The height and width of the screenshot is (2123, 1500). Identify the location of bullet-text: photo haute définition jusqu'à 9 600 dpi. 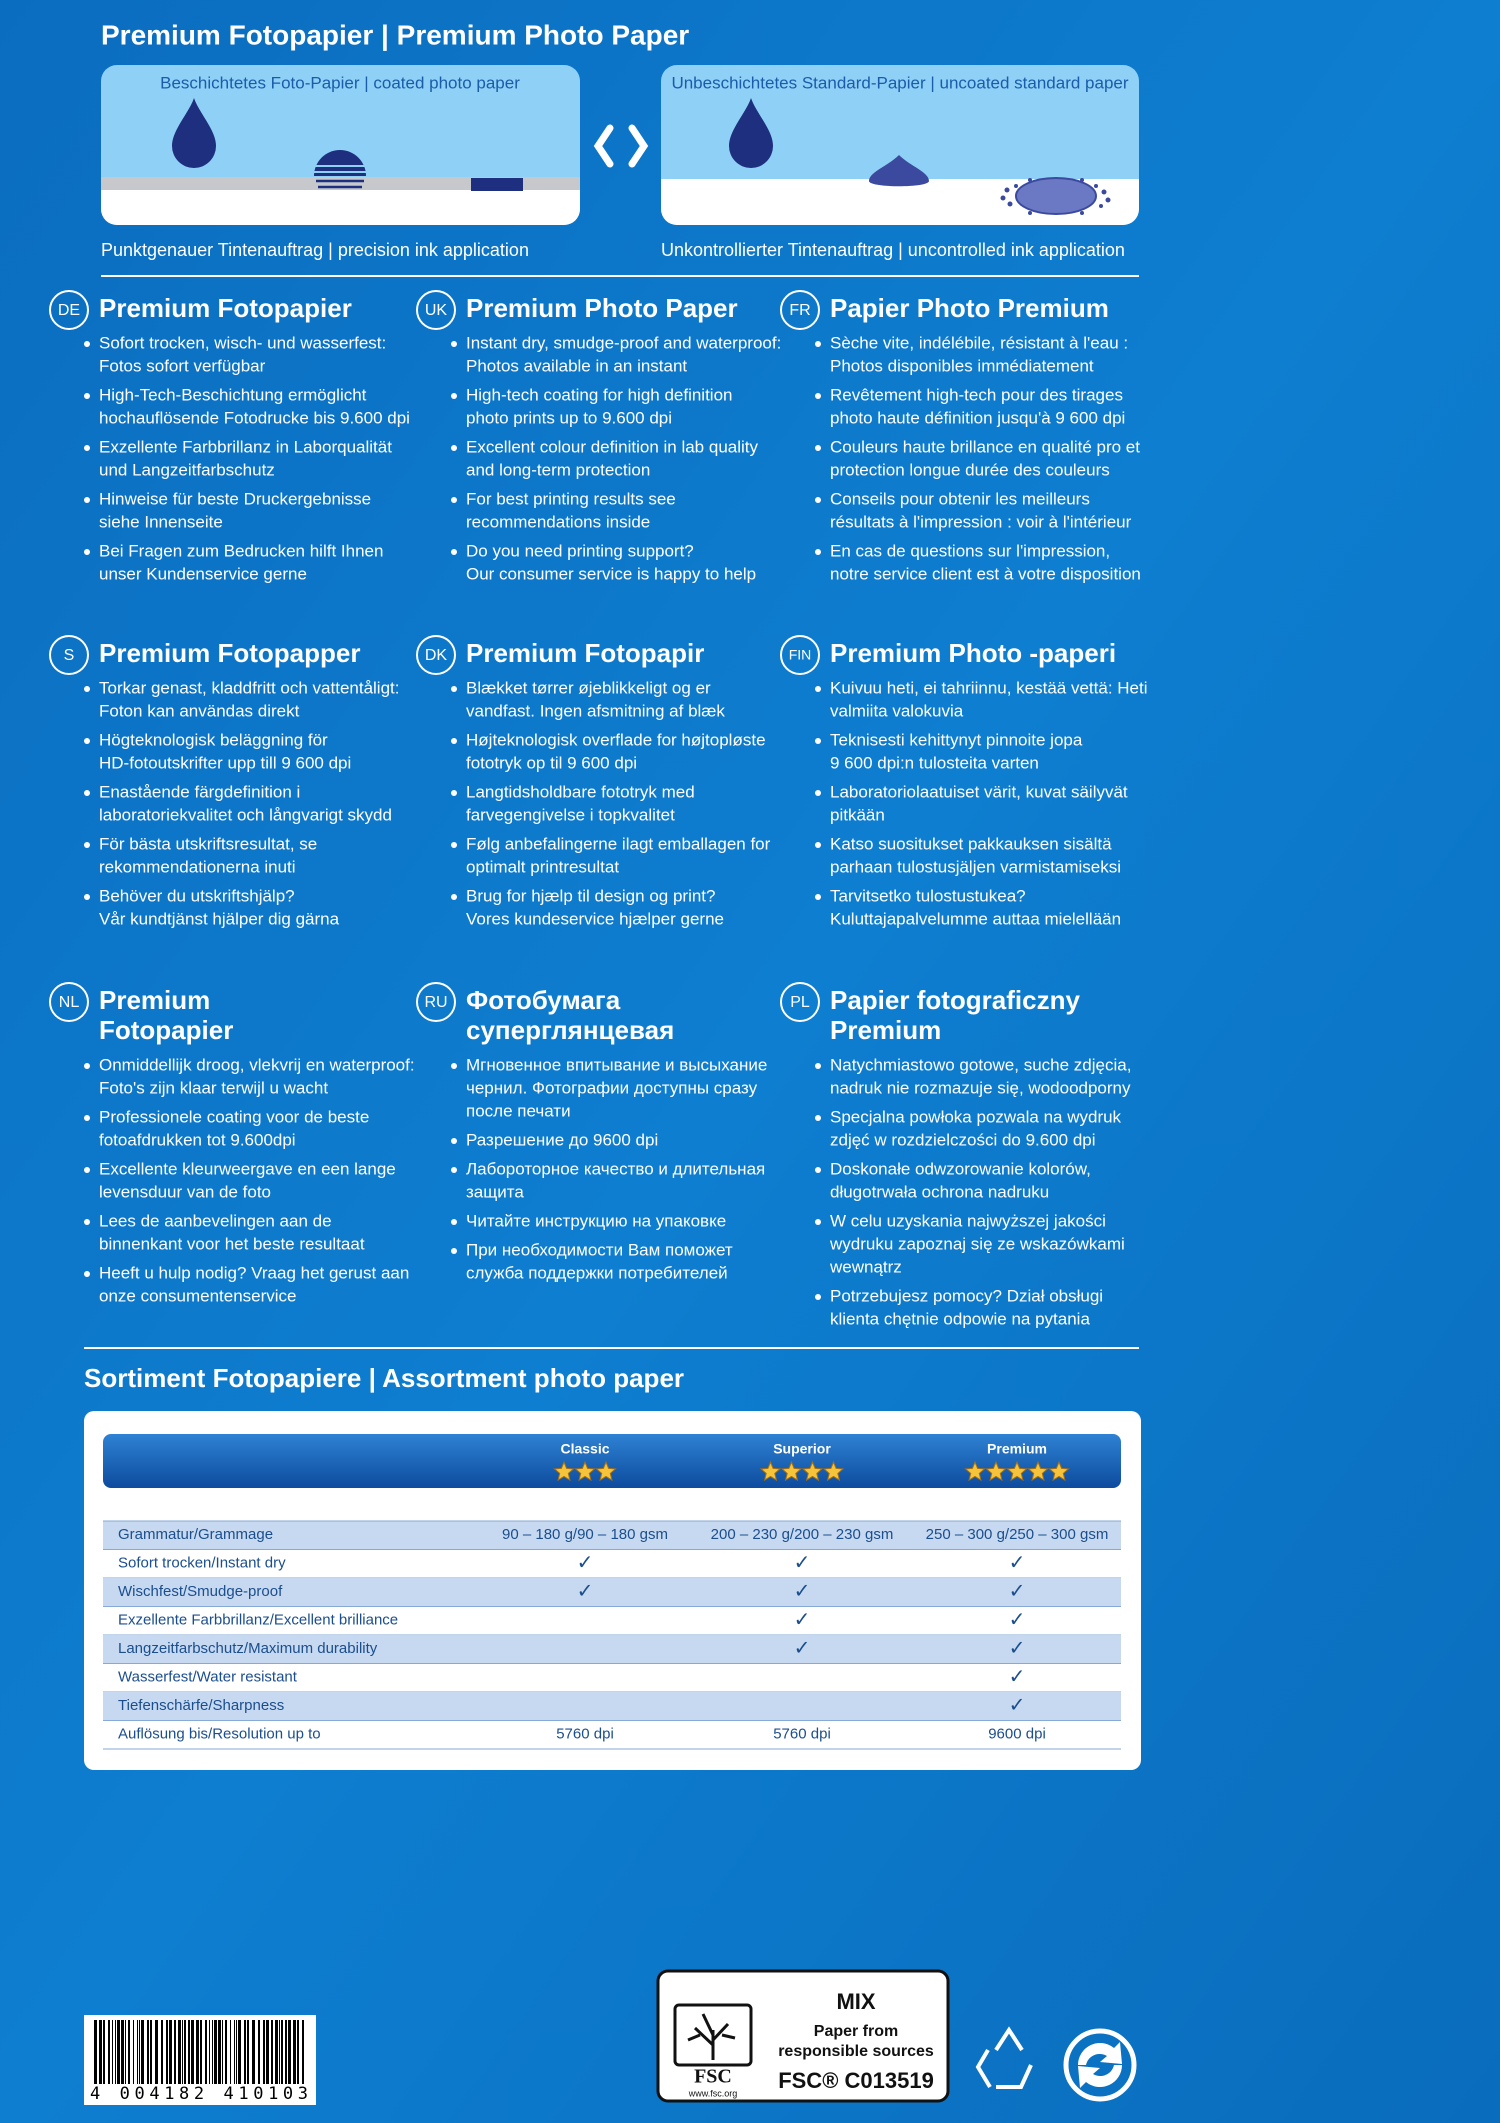
(977, 417).